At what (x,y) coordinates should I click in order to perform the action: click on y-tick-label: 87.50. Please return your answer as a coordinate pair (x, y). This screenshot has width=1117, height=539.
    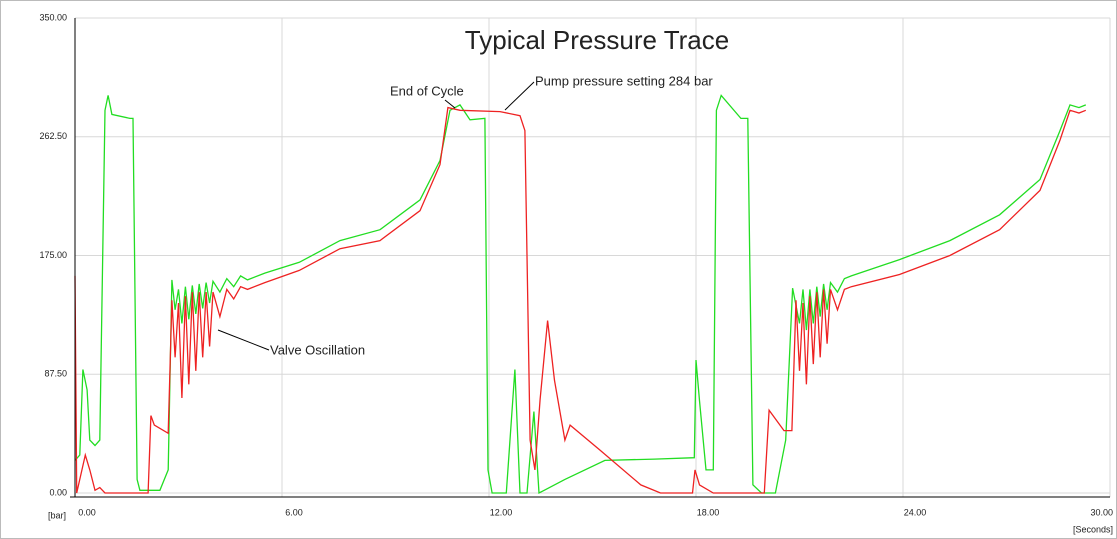
    Looking at the image, I should click on (55, 374).